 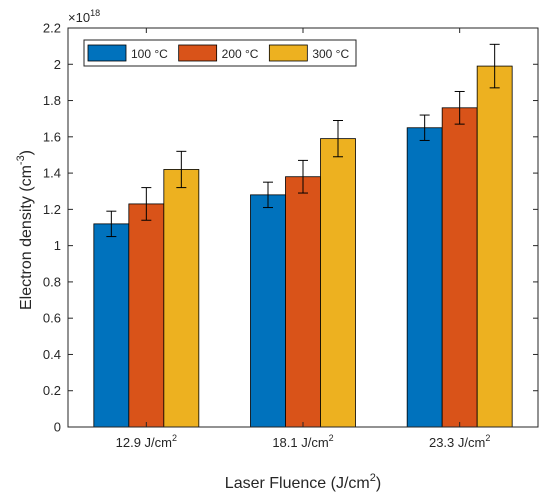 I want to click on legend-label: 100 °C, so click(x=149, y=54).